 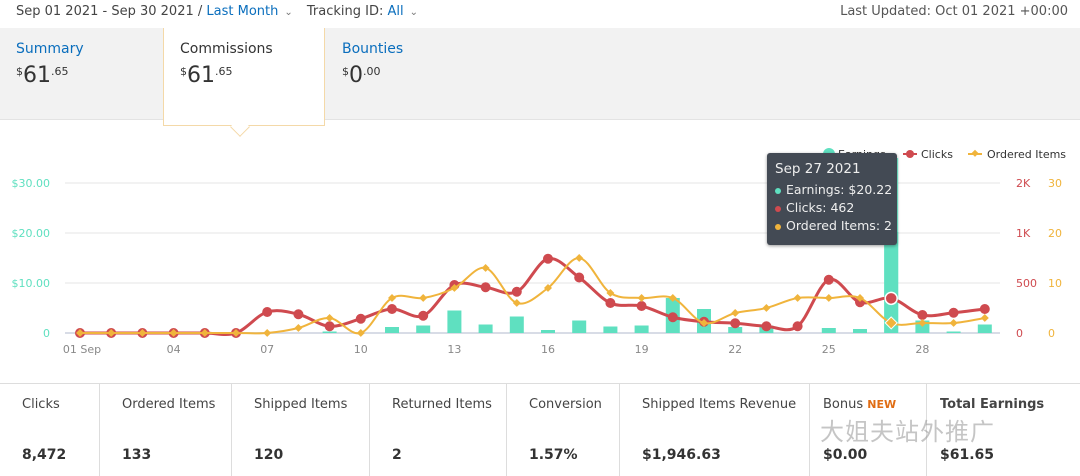 I want to click on y-right-clicks-tick: 500, so click(x=1026, y=283).